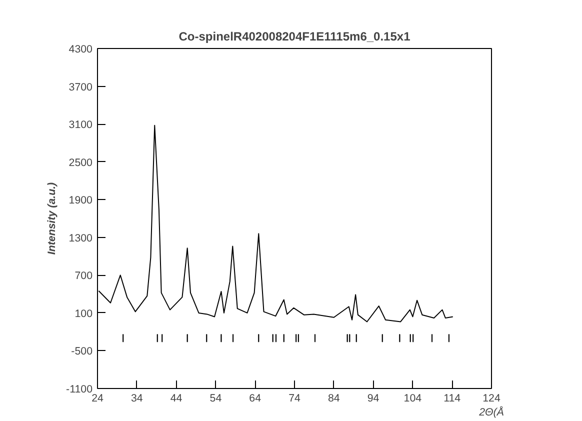 The image size is (582, 421). Describe the element at coordinates (80, 200) in the screenshot. I see `y-tick-label: 1900` at that location.